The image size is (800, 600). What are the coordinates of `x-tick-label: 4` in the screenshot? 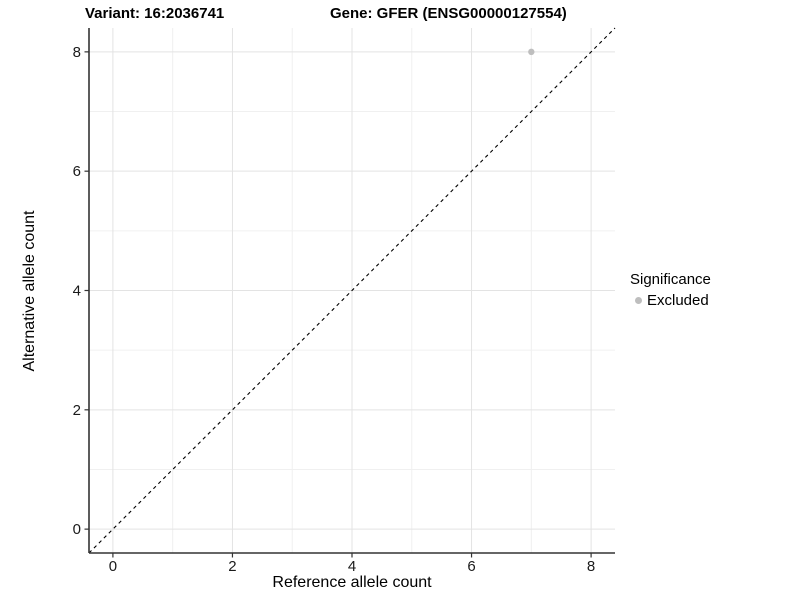 It's located at (352, 566).